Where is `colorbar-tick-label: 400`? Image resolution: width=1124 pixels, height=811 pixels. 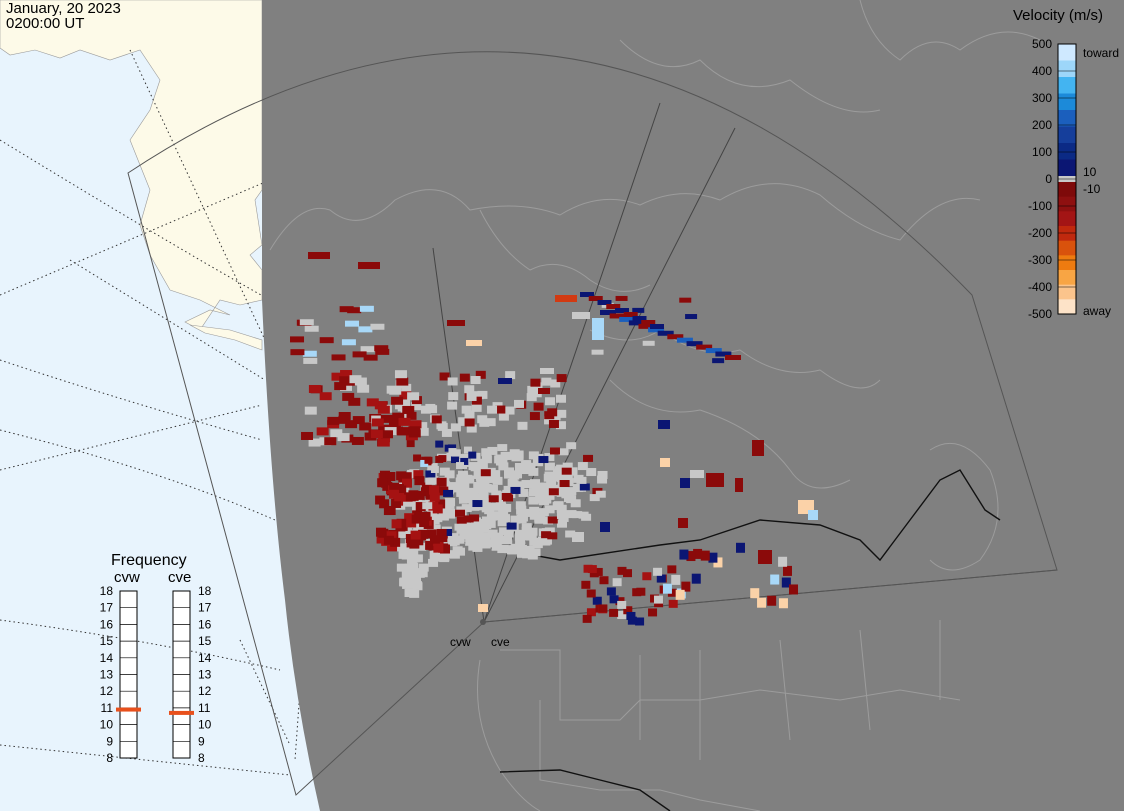
colorbar-tick-label: 400 is located at coordinates (1042, 71).